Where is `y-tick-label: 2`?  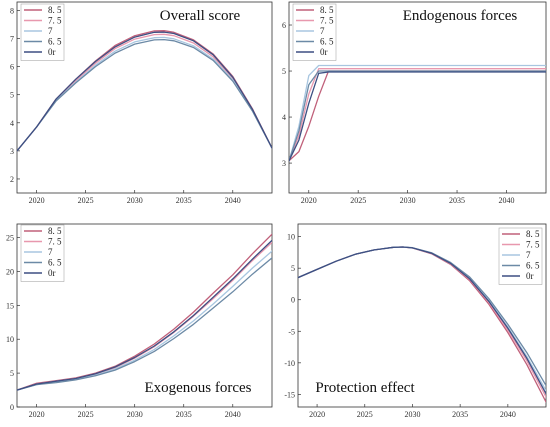
y-tick-label: 2 is located at coordinates (12, 179).